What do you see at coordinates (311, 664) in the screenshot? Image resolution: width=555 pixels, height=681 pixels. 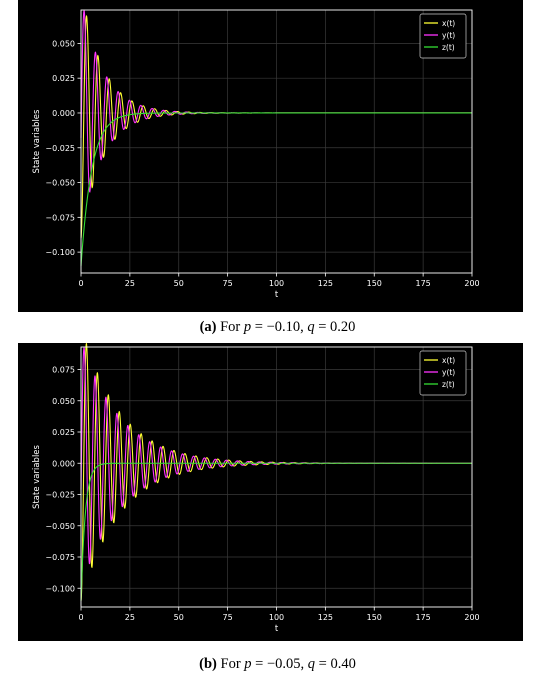 I see `caption-b-q-var: q` at bounding box center [311, 664].